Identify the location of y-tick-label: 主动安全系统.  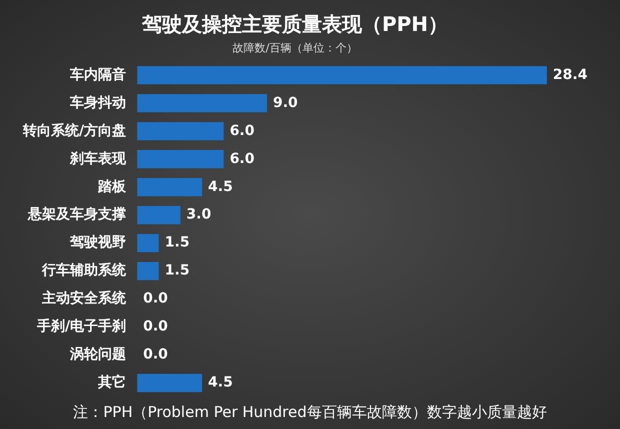
(84, 298).